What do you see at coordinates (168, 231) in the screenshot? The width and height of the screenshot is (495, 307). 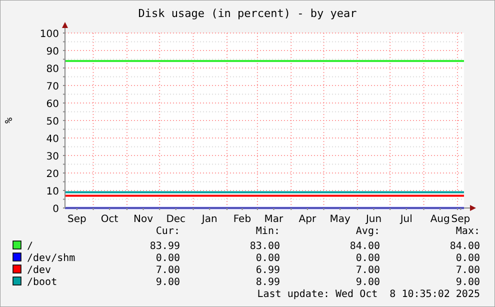 I see `text: Cur:` at bounding box center [168, 231].